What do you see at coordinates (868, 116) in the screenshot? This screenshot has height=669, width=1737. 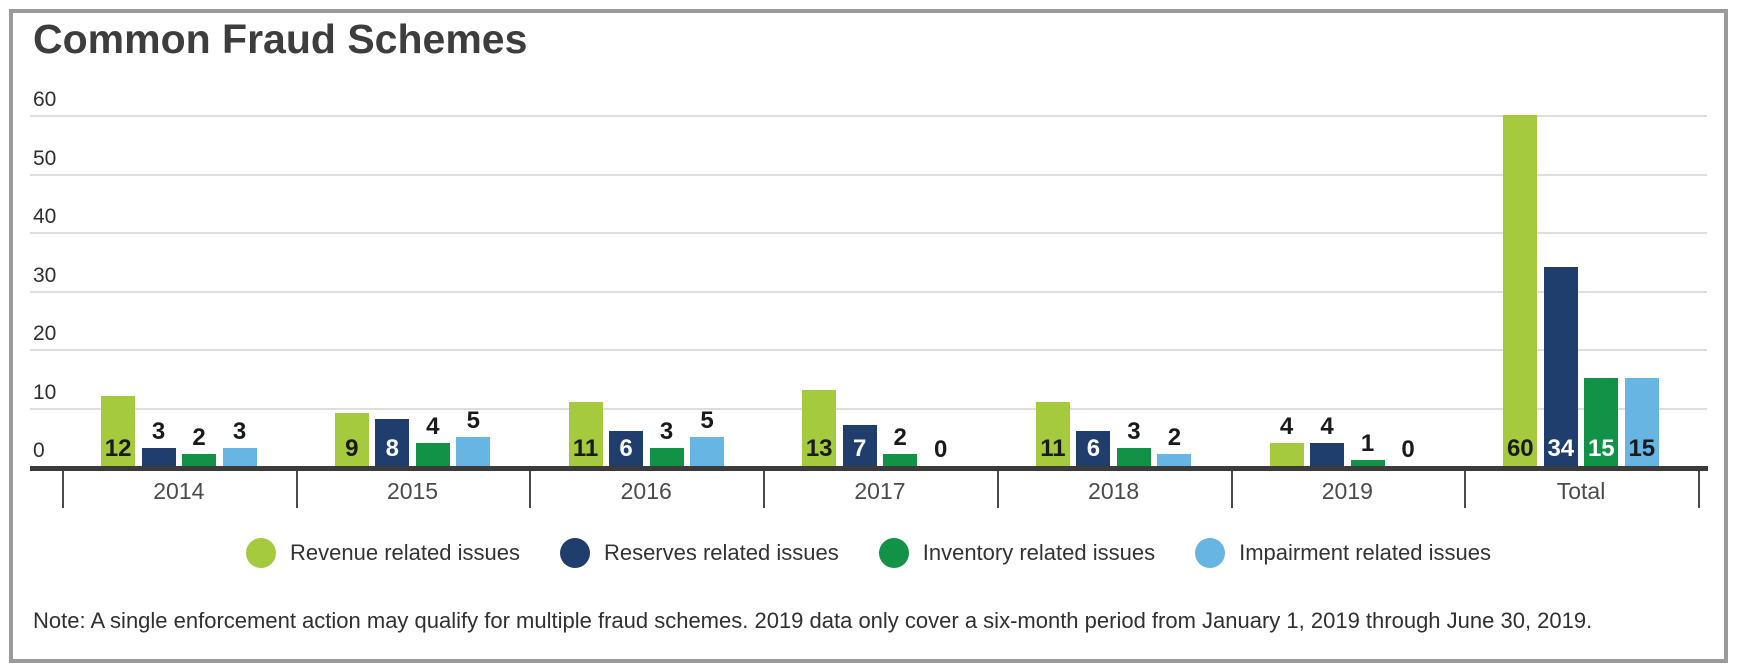 I see `gridline-y60` at bounding box center [868, 116].